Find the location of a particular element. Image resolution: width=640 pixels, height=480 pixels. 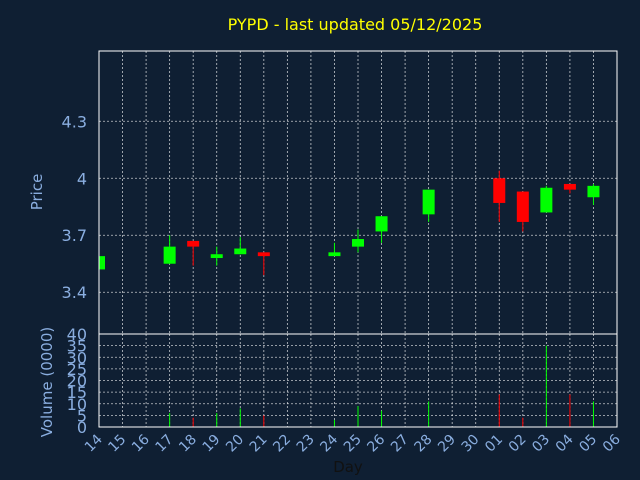

price-axis-label: Price is located at coordinates (37, 192).